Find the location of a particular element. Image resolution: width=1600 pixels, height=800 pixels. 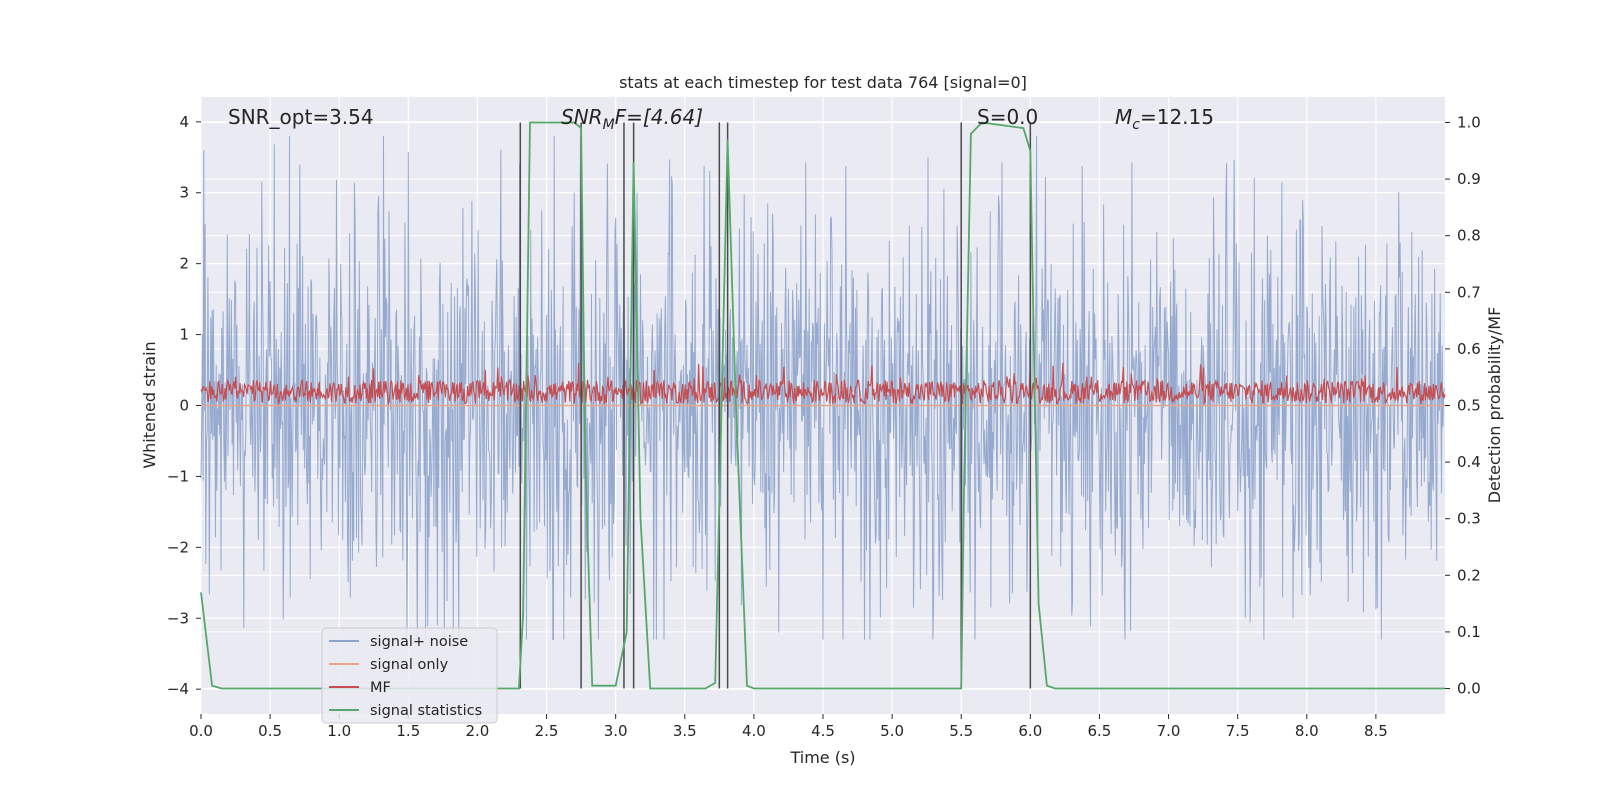

annotation-s: S=0.0 is located at coordinates (1007, 117).